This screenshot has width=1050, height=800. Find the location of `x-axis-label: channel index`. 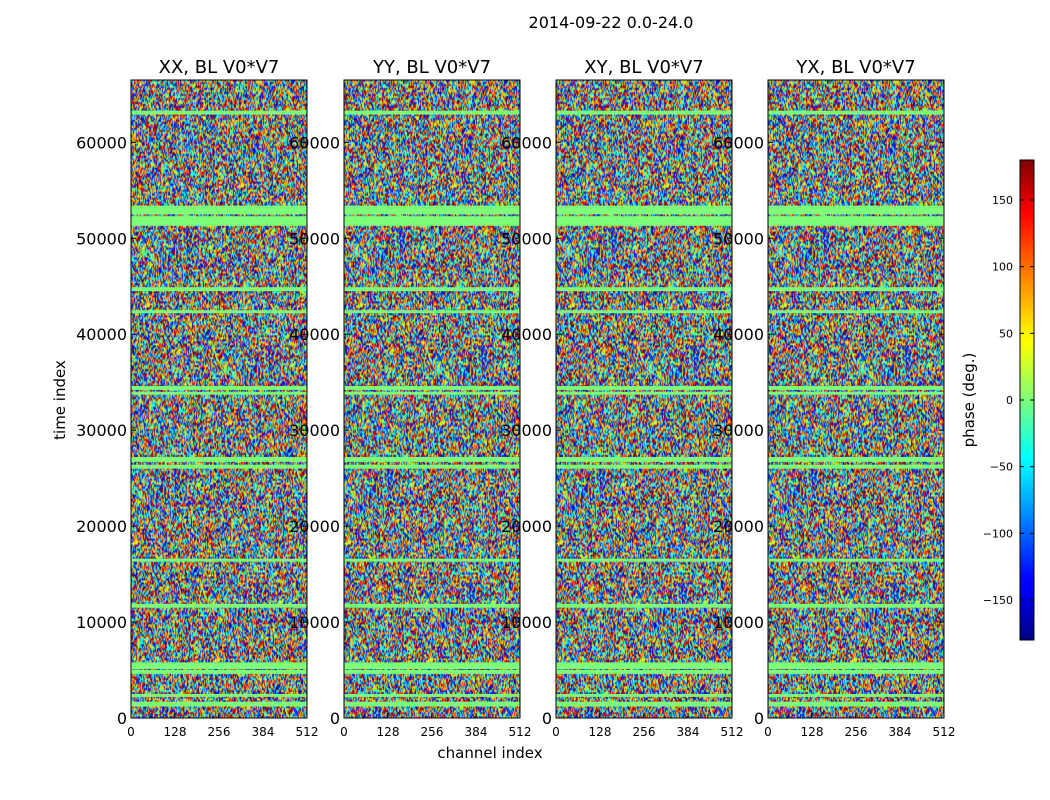

x-axis-label: channel index is located at coordinates (489, 753).